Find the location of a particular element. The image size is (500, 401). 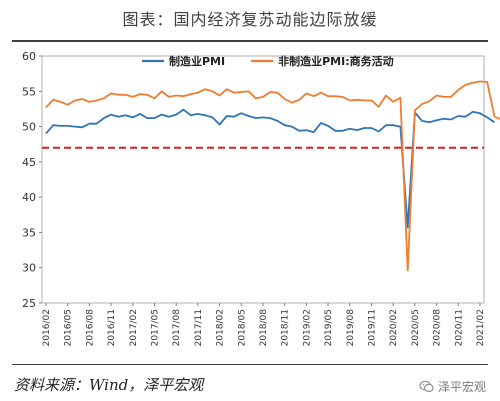

x-tick-label: 2016/11 is located at coordinates (112, 327).